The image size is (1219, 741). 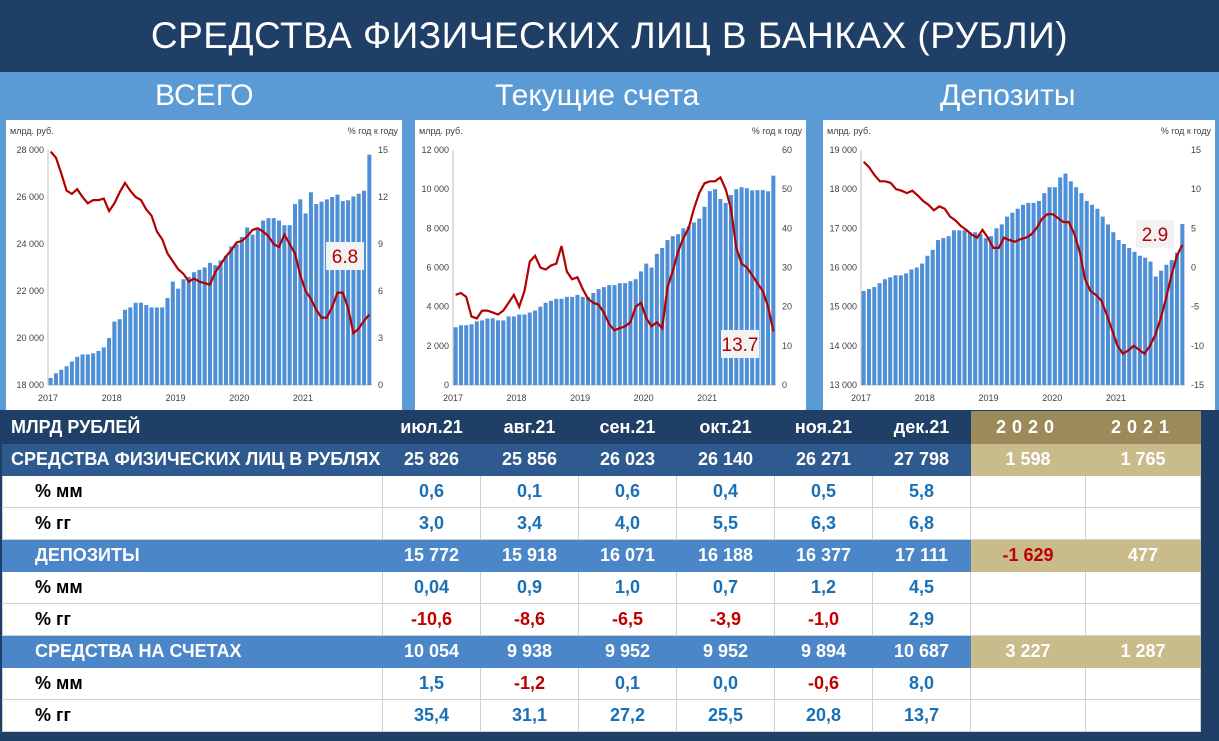 I want to click on y2-tick-label: 10, so click(x=787, y=346).